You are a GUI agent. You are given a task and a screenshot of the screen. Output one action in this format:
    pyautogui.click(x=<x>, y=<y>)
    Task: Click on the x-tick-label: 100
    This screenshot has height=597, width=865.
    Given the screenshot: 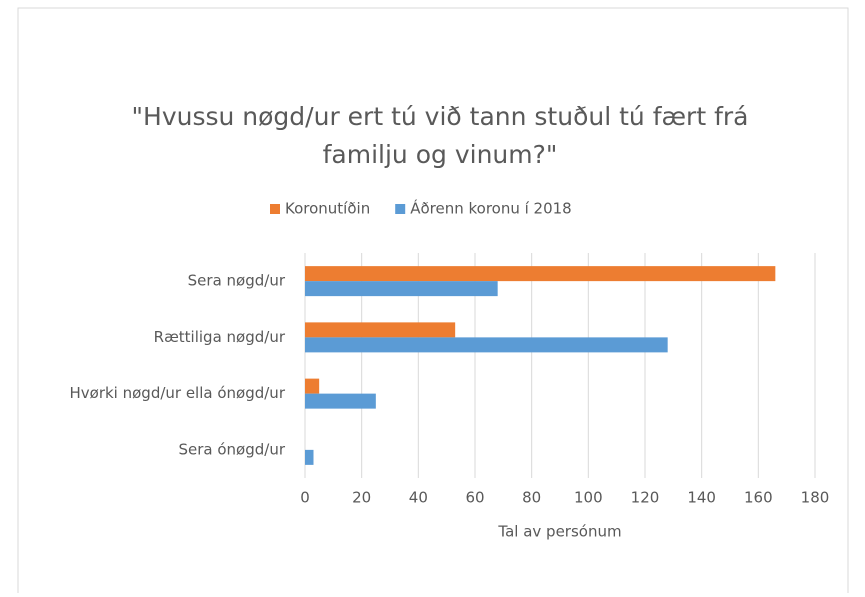 What is the action you would take?
    pyautogui.click(x=588, y=498)
    